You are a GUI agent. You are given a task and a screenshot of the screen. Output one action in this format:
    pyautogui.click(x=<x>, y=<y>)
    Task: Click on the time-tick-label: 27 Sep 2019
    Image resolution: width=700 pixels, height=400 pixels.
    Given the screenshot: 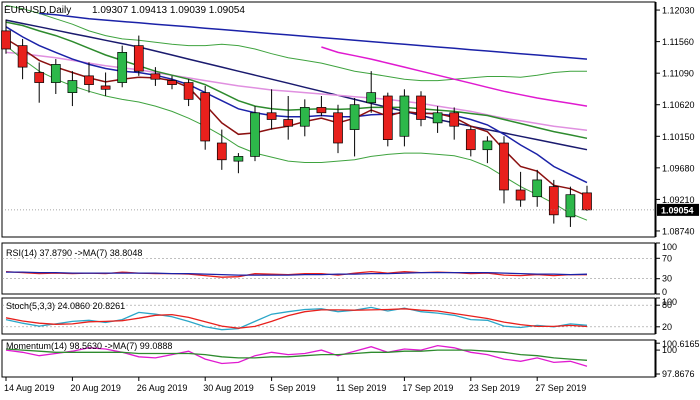 What is the action you would take?
    pyautogui.click(x=560, y=388)
    